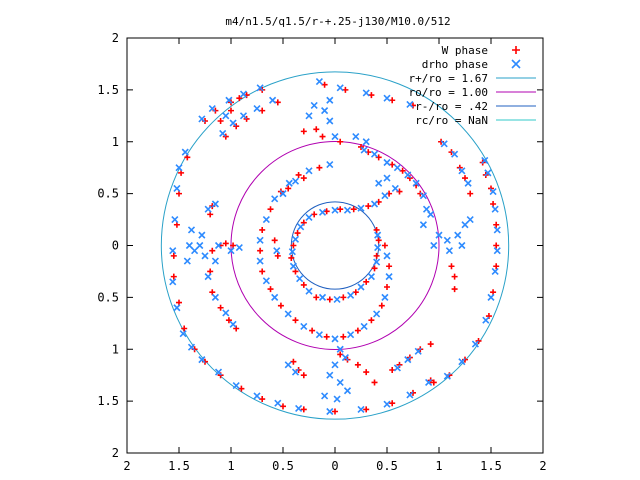 Image resolution: width=640 pixels, height=480 pixels. What do you see at coordinates (115, 246) in the screenshot?
I see `y-tick-label: 0` at bounding box center [115, 246].